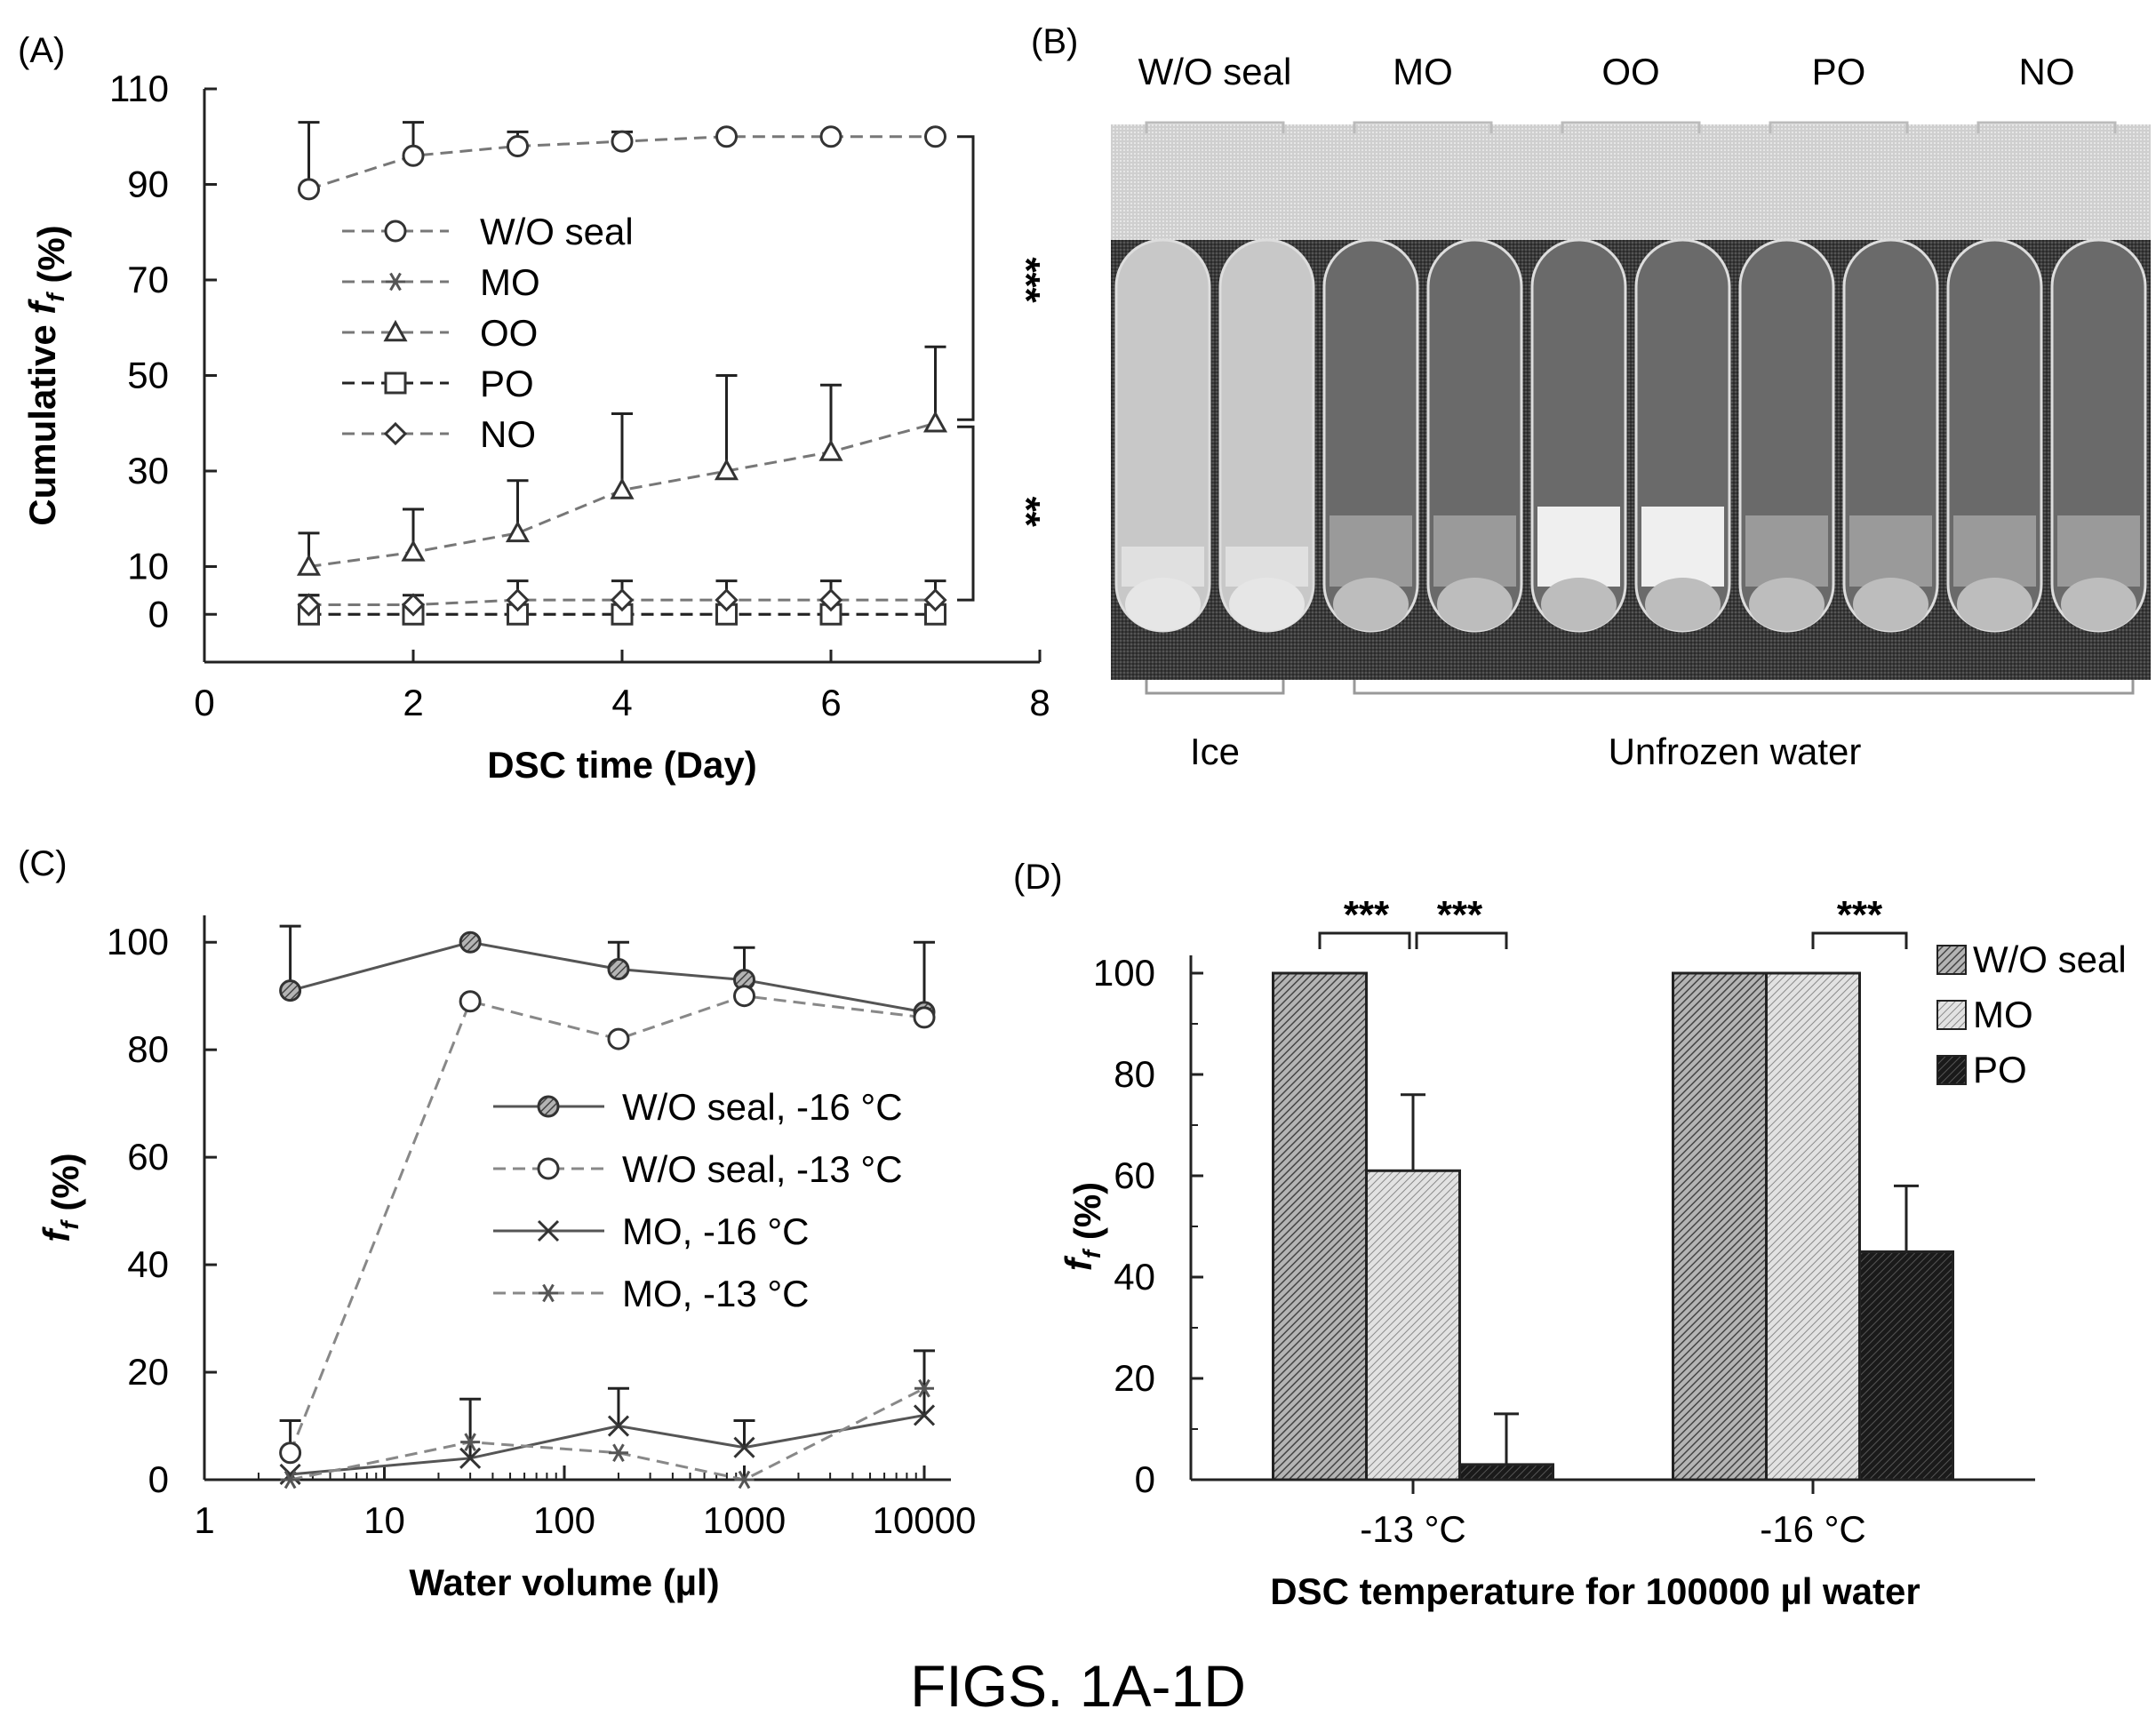  What do you see at coordinates (510, 282) in the screenshot?
I see `panel-a-legend-label: MO` at bounding box center [510, 282].